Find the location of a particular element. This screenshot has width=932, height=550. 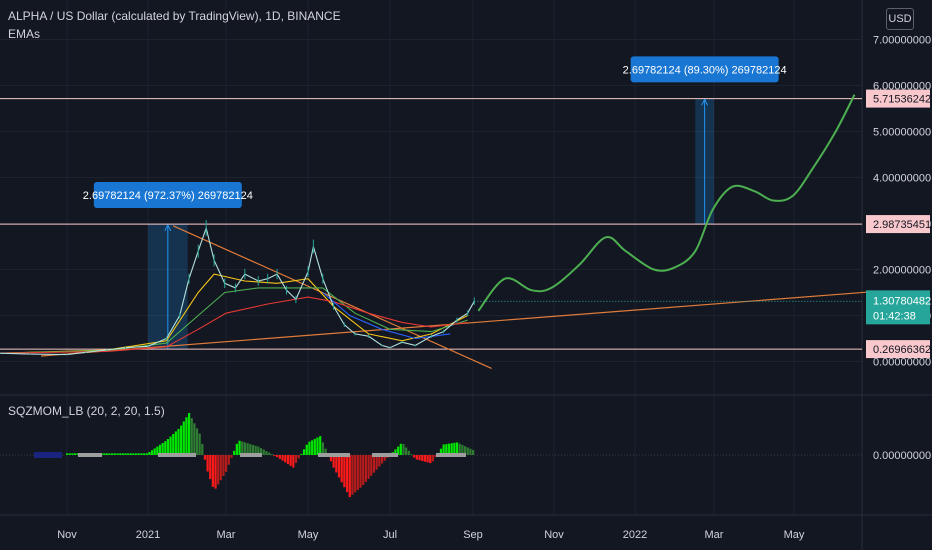

x-tick-label-3: May is located at coordinates (308, 535).